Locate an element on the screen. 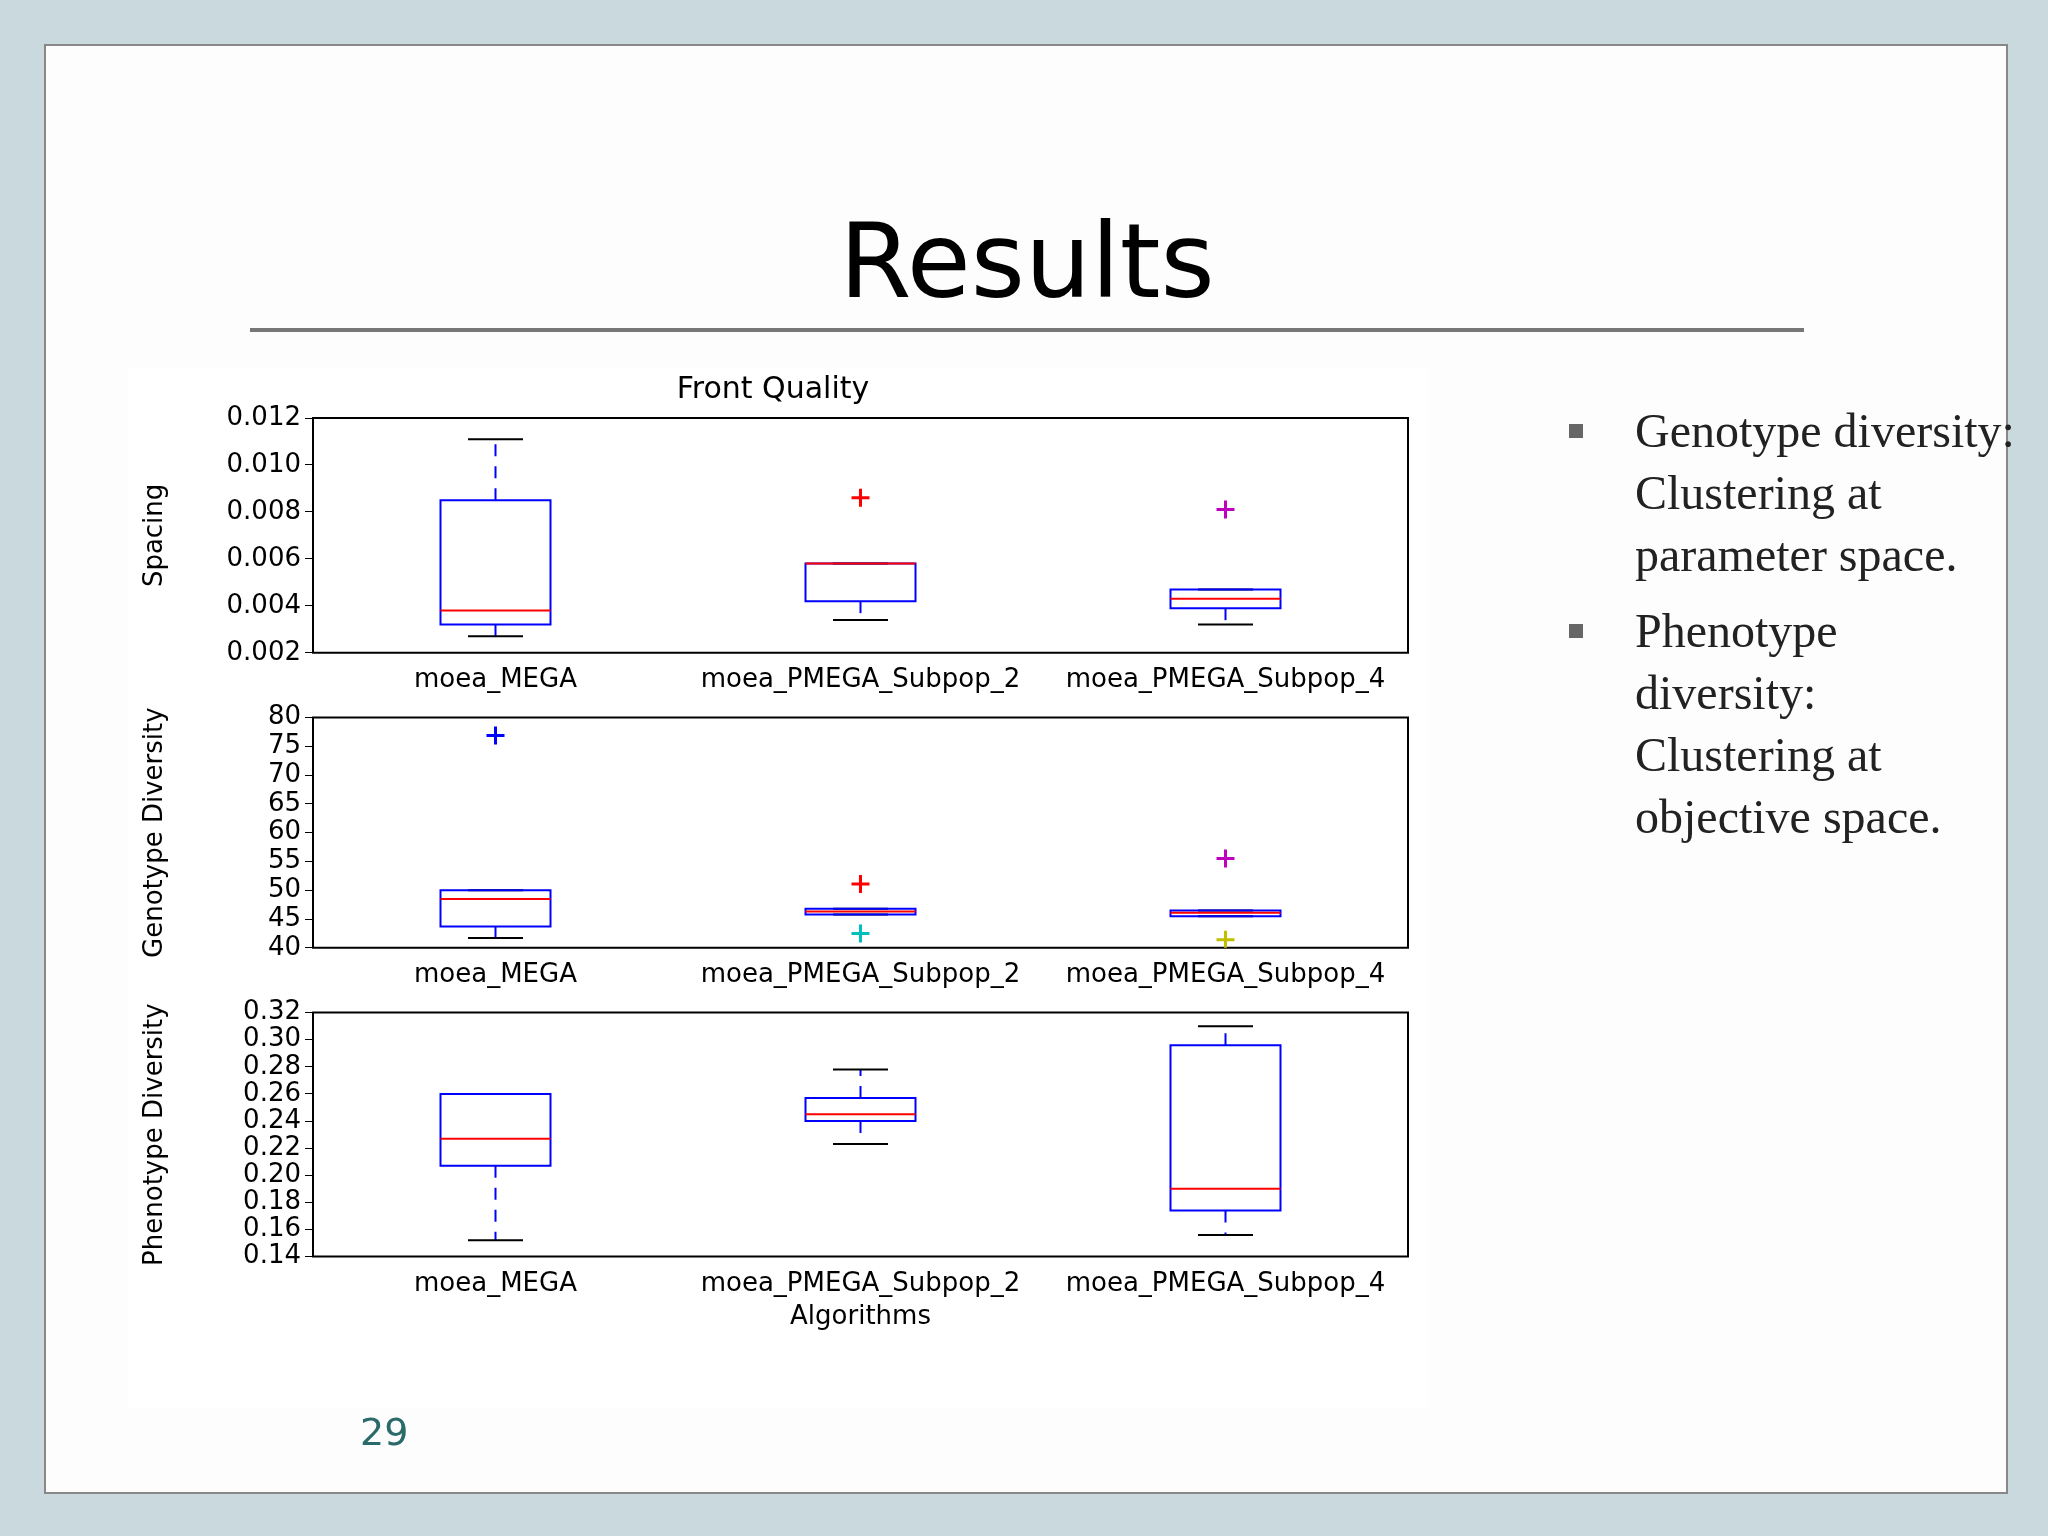 This screenshot has width=2048, height=1536. x-axis-title: Algorithms is located at coordinates (860, 1315).